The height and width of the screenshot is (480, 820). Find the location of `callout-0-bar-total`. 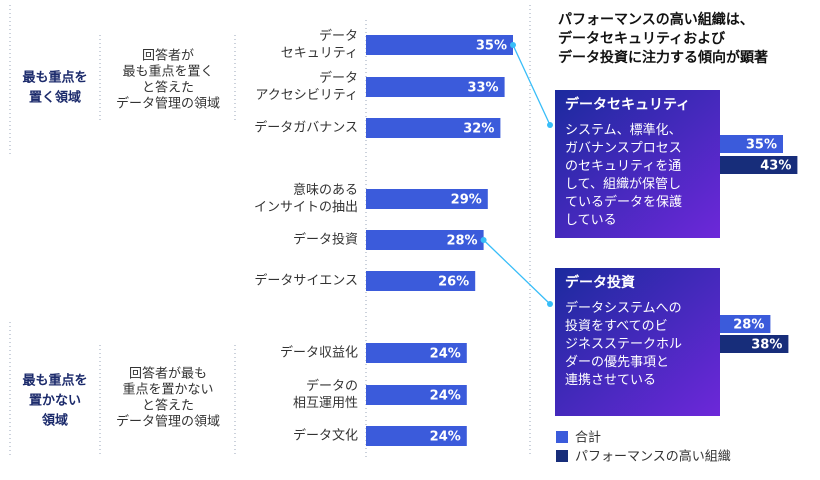

callout-0-bar-total is located at coordinates (751, 144).